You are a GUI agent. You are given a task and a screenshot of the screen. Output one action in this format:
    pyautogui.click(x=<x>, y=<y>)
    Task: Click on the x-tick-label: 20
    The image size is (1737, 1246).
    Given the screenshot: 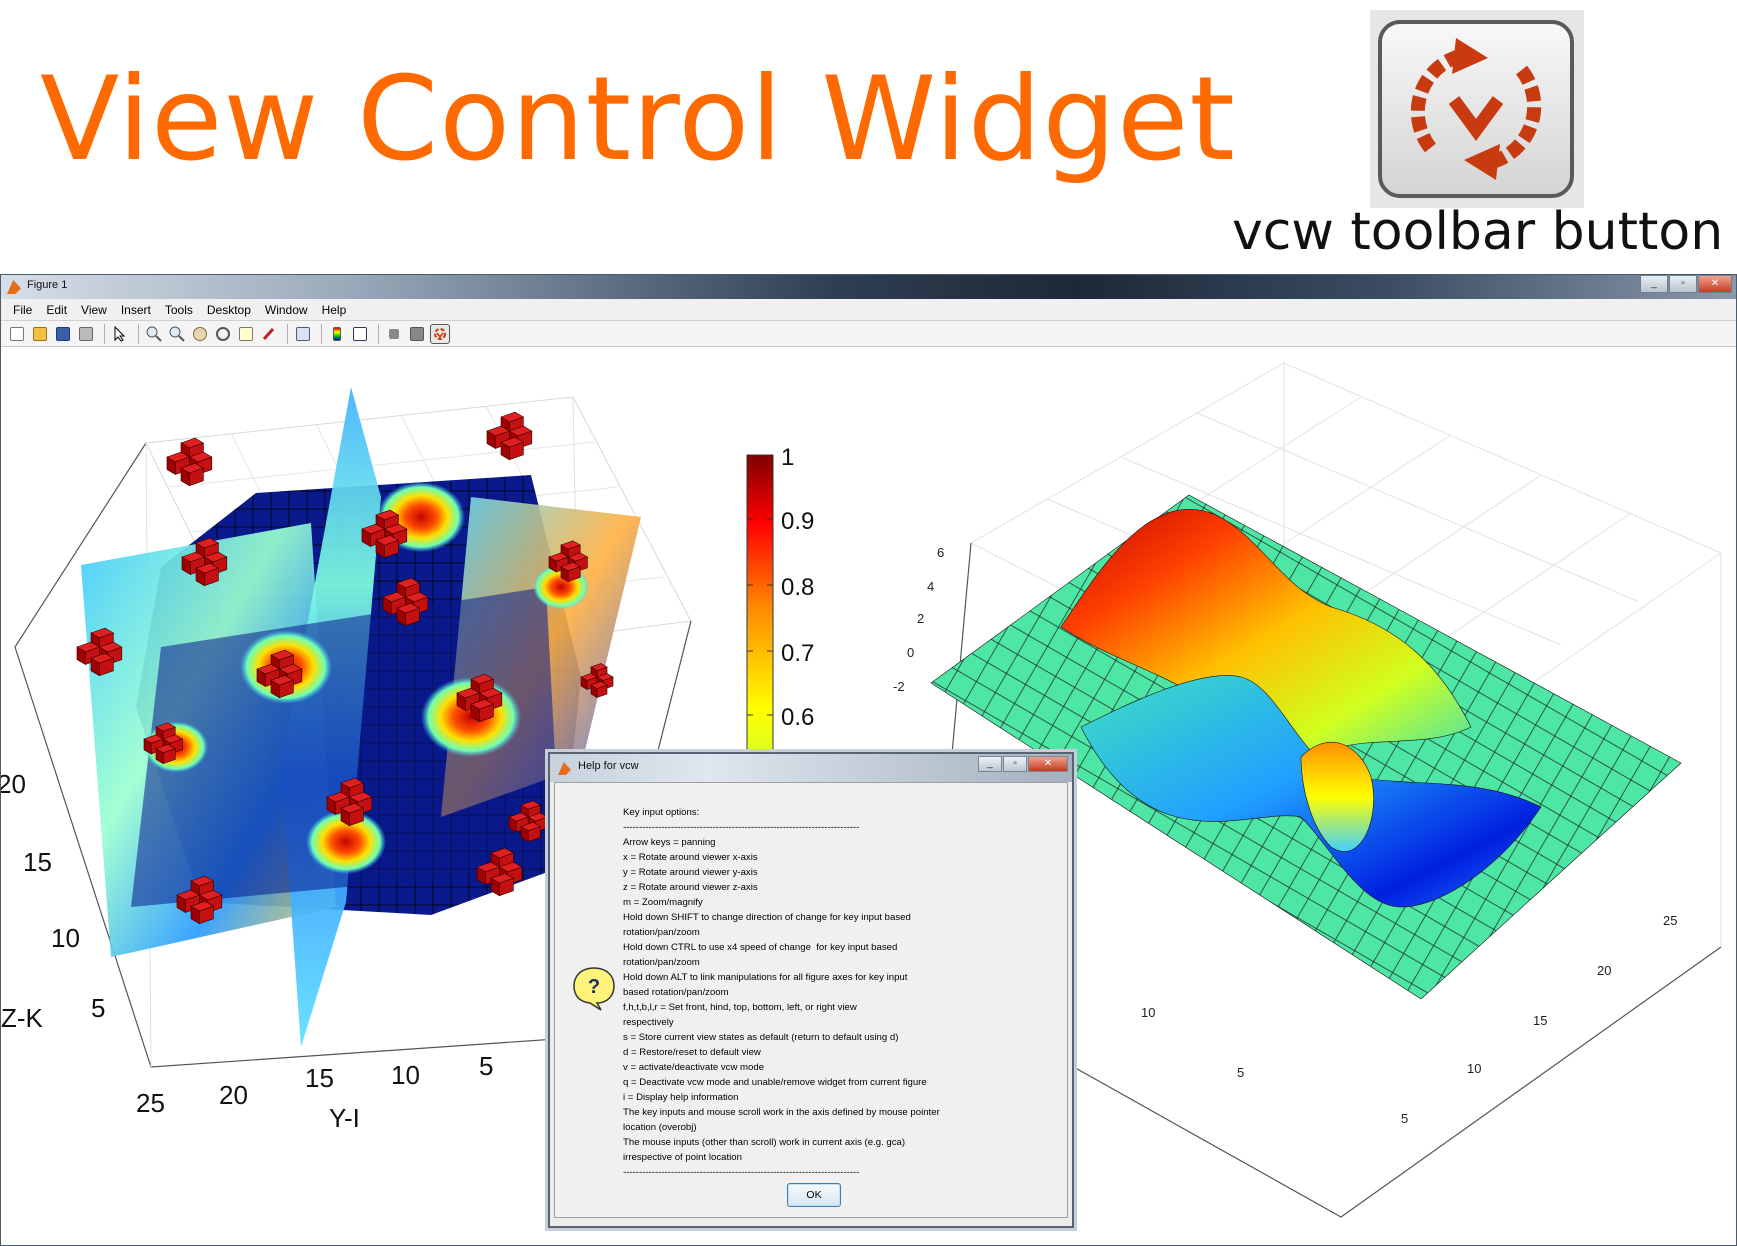 What is the action you would take?
    pyautogui.click(x=1604, y=970)
    